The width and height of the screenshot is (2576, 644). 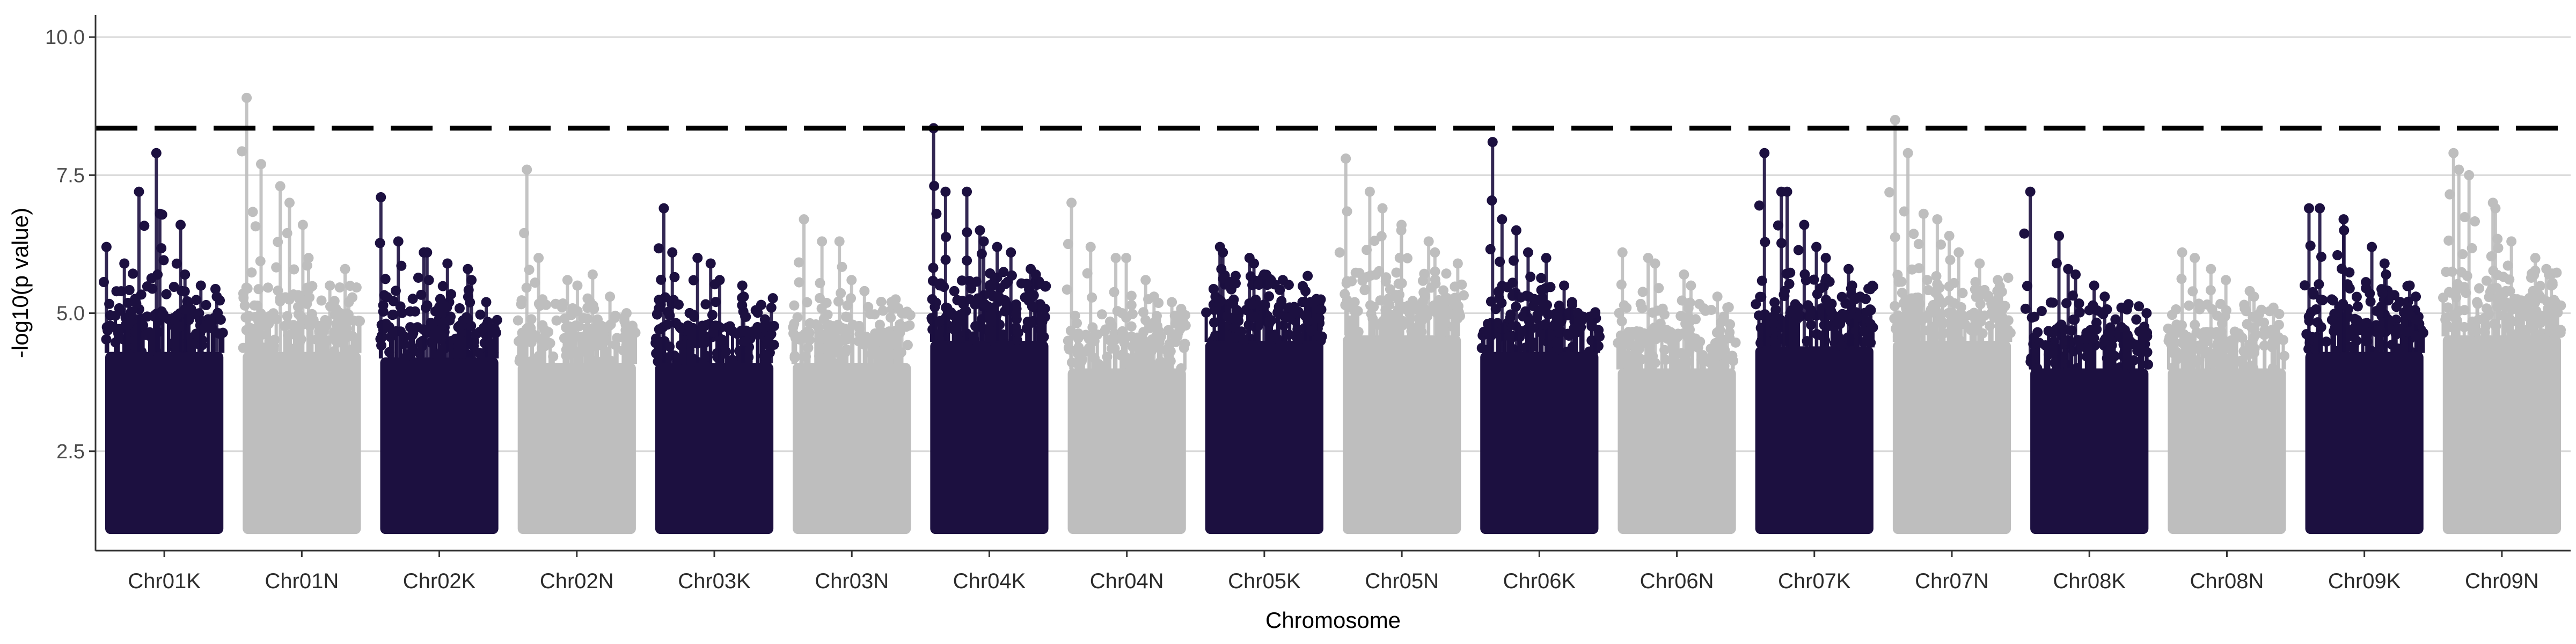 What do you see at coordinates (714, 369) in the screenshot?
I see `chromosome-group-Chr03K` at bounding box center [714, 369].